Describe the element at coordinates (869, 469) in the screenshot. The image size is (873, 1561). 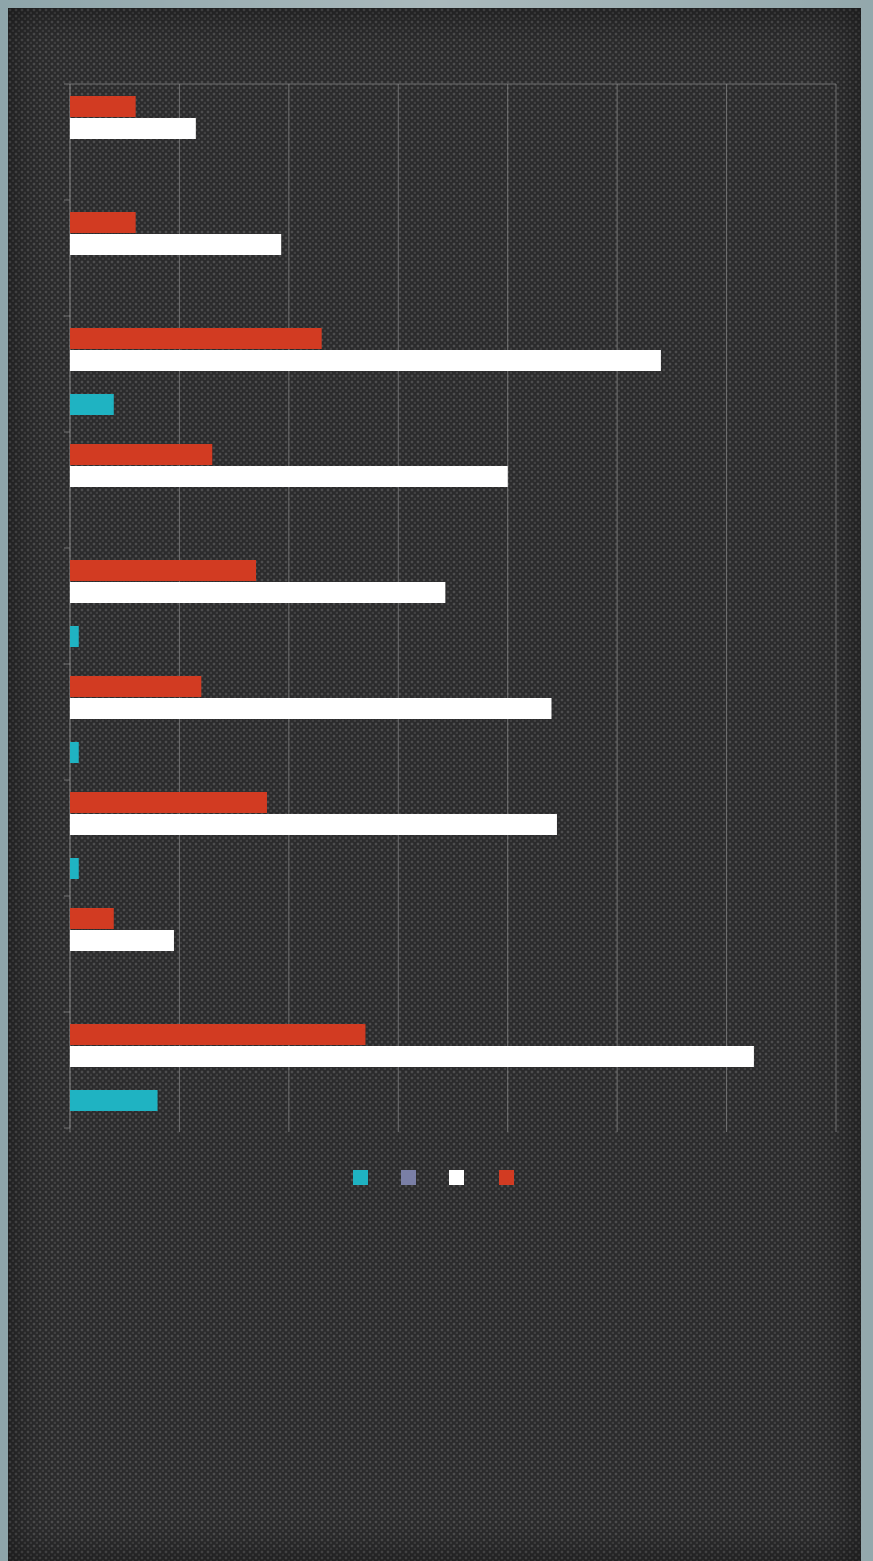
I see `edge-mark` at that location.